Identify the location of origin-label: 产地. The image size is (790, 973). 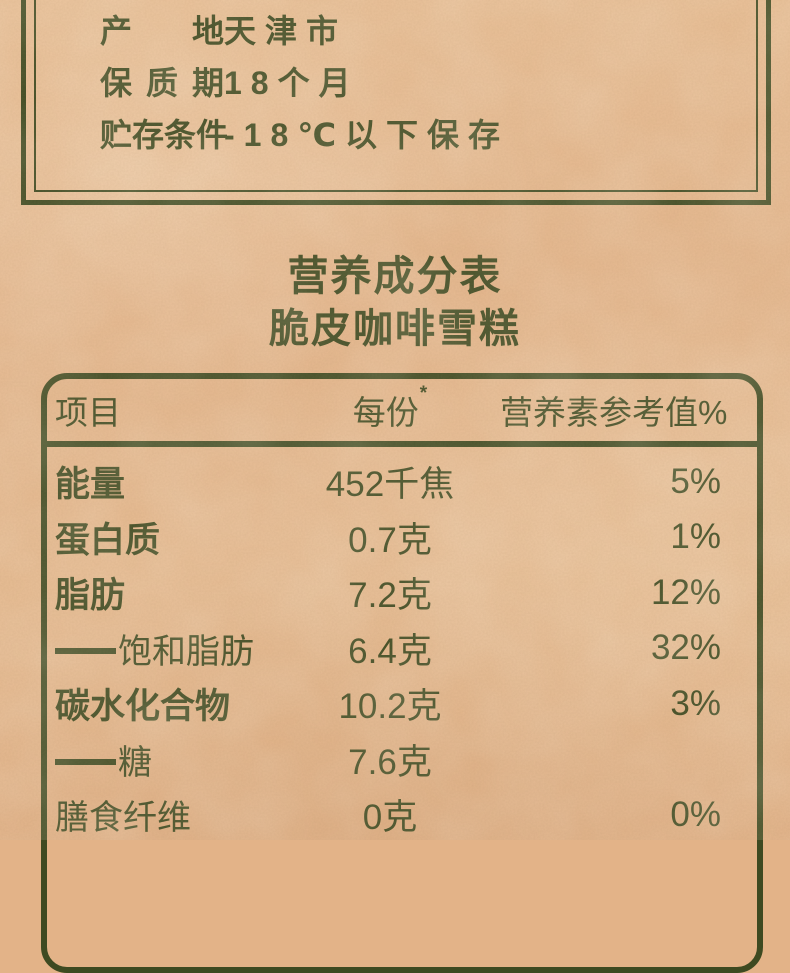
(162, 31).